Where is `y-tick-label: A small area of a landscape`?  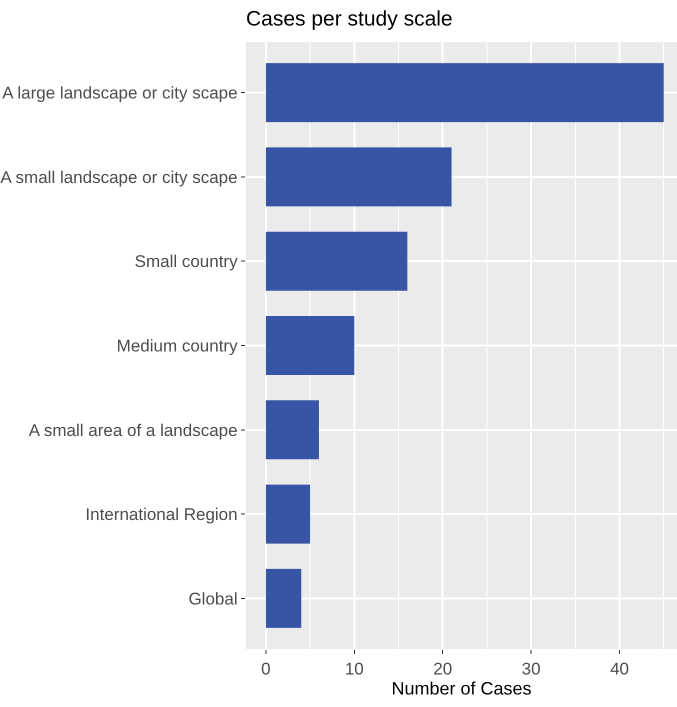
y-tick-label: A small area of a landscape is located at coordinates (133, 430).